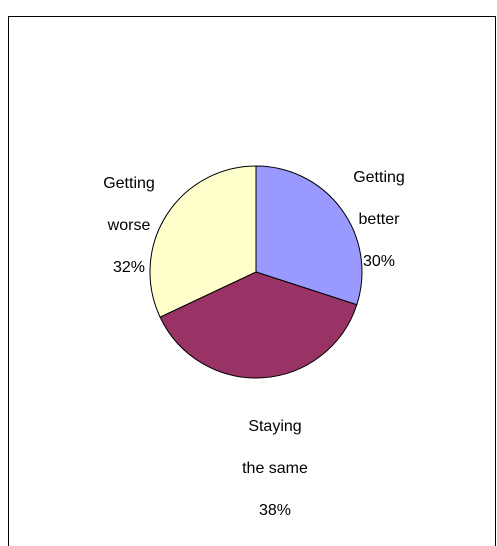 This screenshot has width=497, height=546. I want to click on label-getting-worse-line2: worse, so click(129, 225).